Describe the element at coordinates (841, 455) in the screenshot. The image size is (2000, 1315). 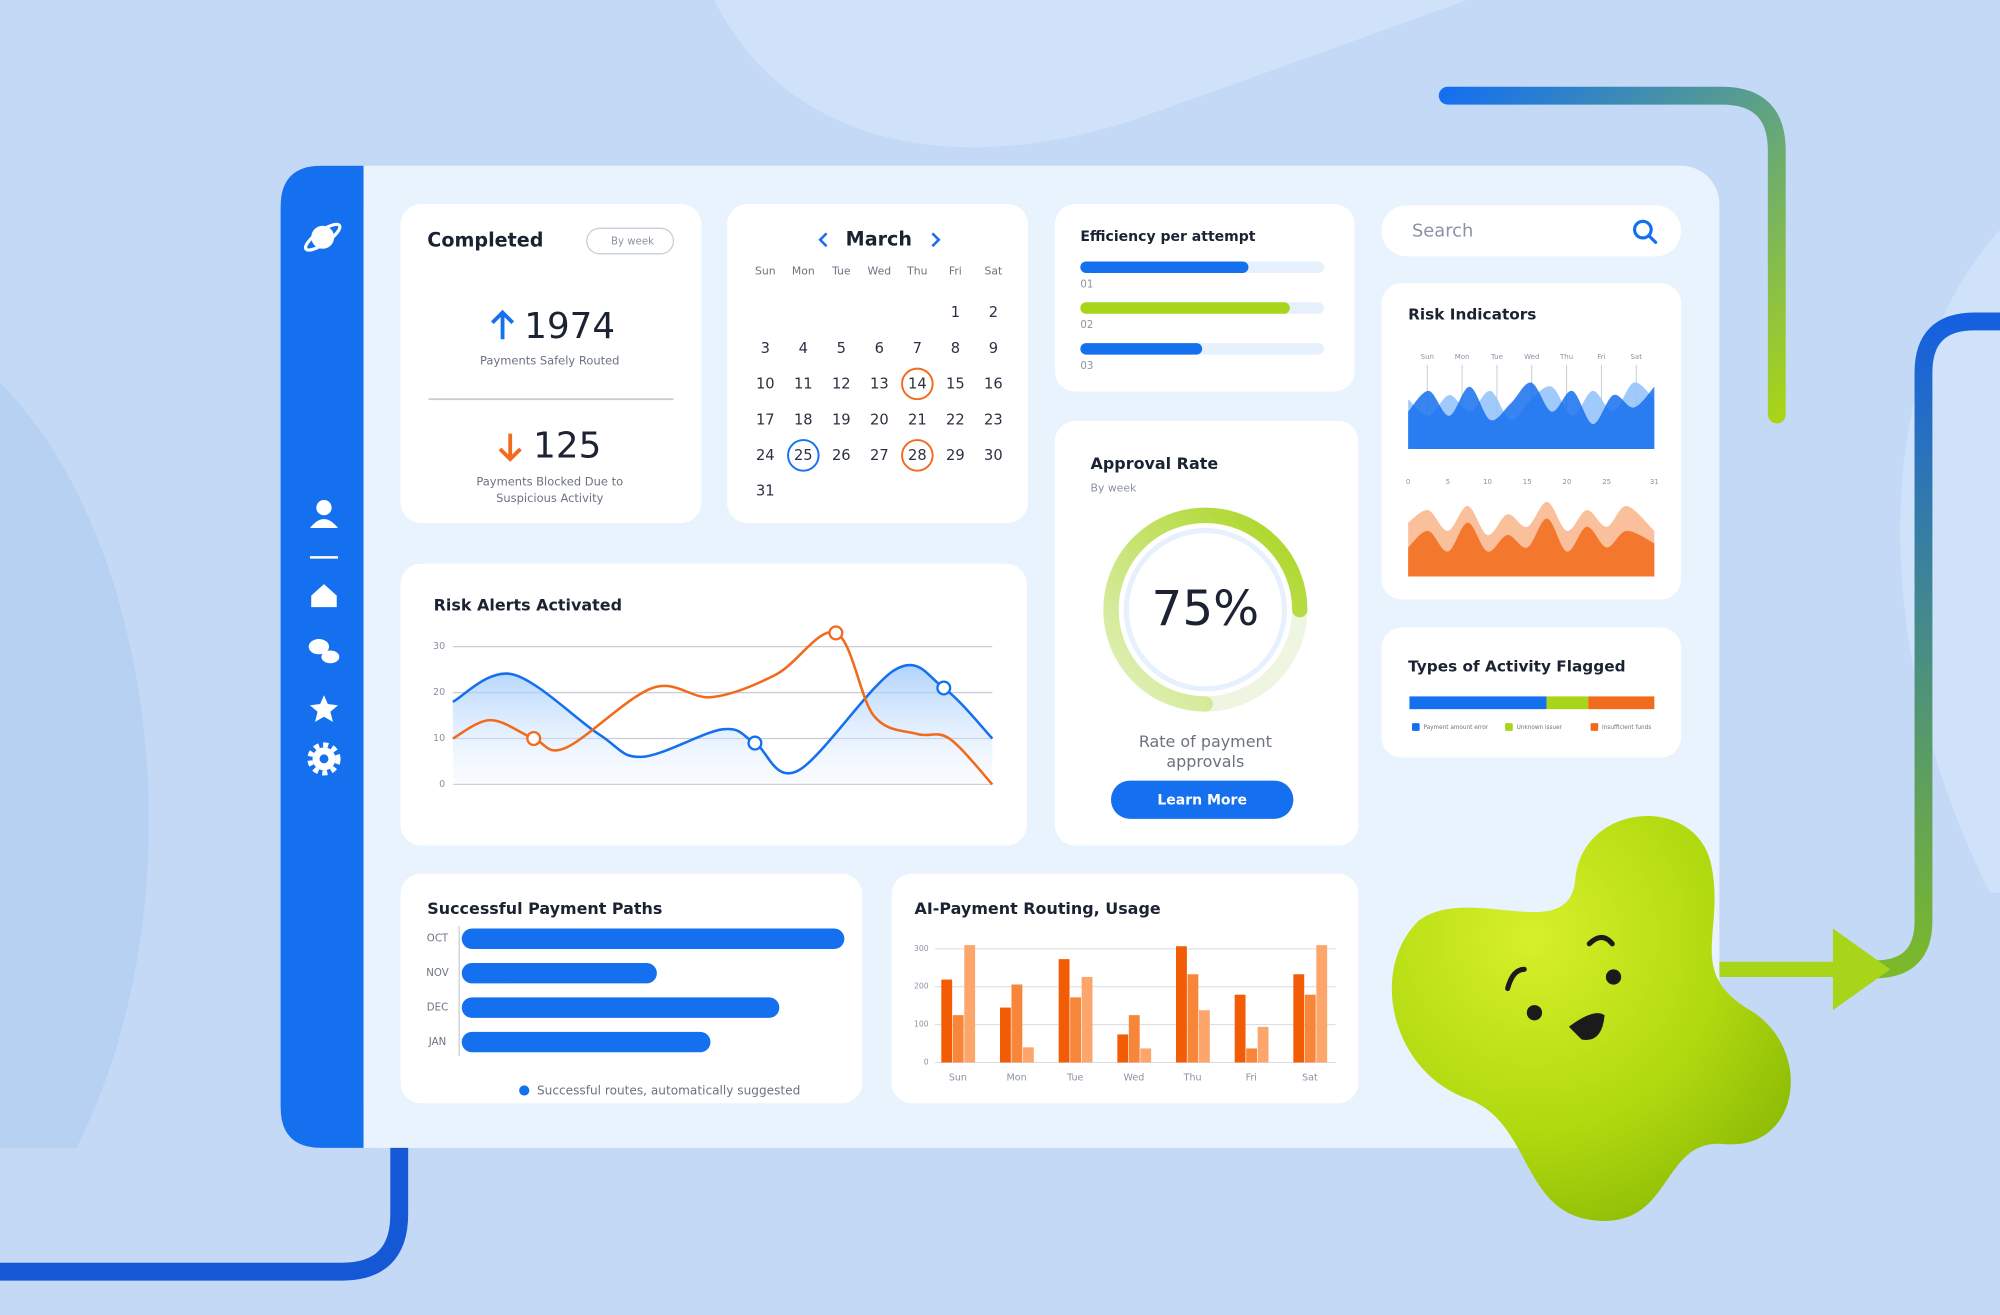
I see `day: 26` at that location.